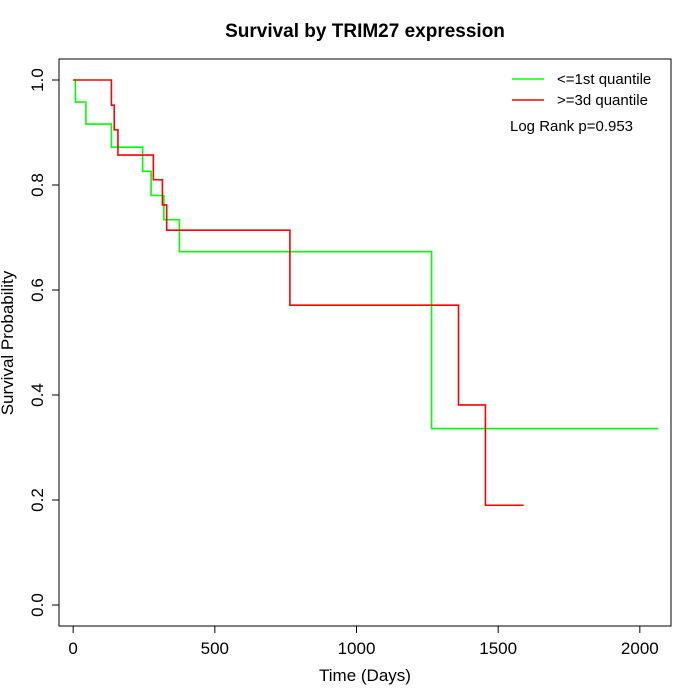 Image resolution: width=700 pixels, height=700 pixels. Describe the element at coordinates (37, 185) in the screenshot. I see `y-tick-label: 0.8` at that location.